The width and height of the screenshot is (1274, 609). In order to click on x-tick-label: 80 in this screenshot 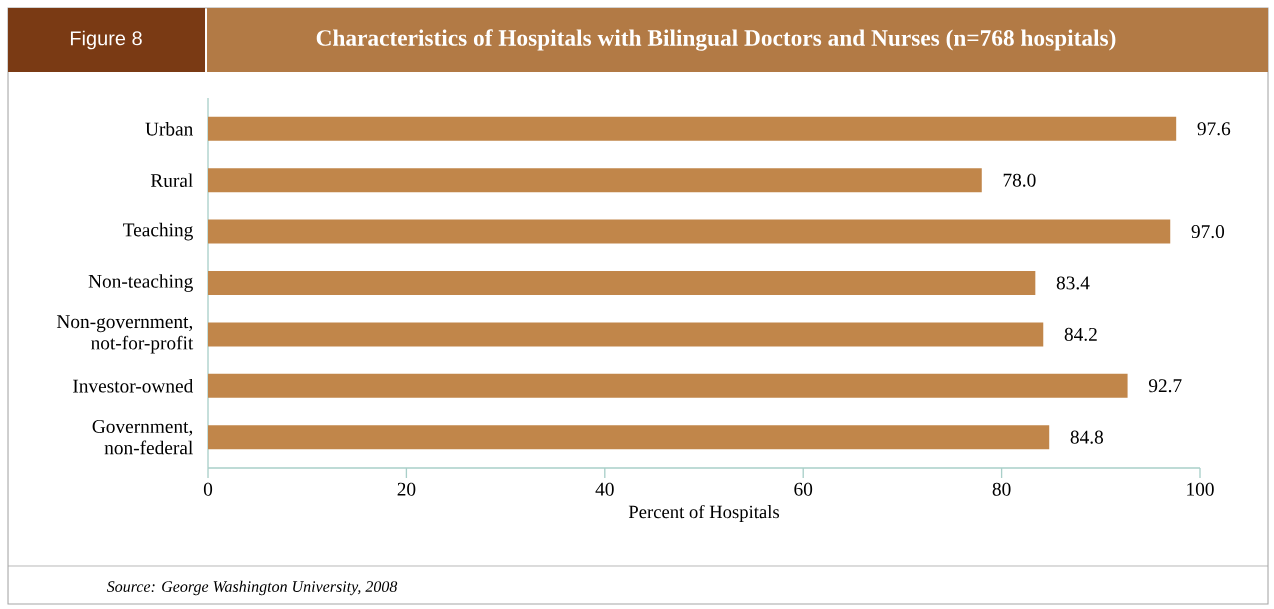, I will do `click(1001, 489)`.